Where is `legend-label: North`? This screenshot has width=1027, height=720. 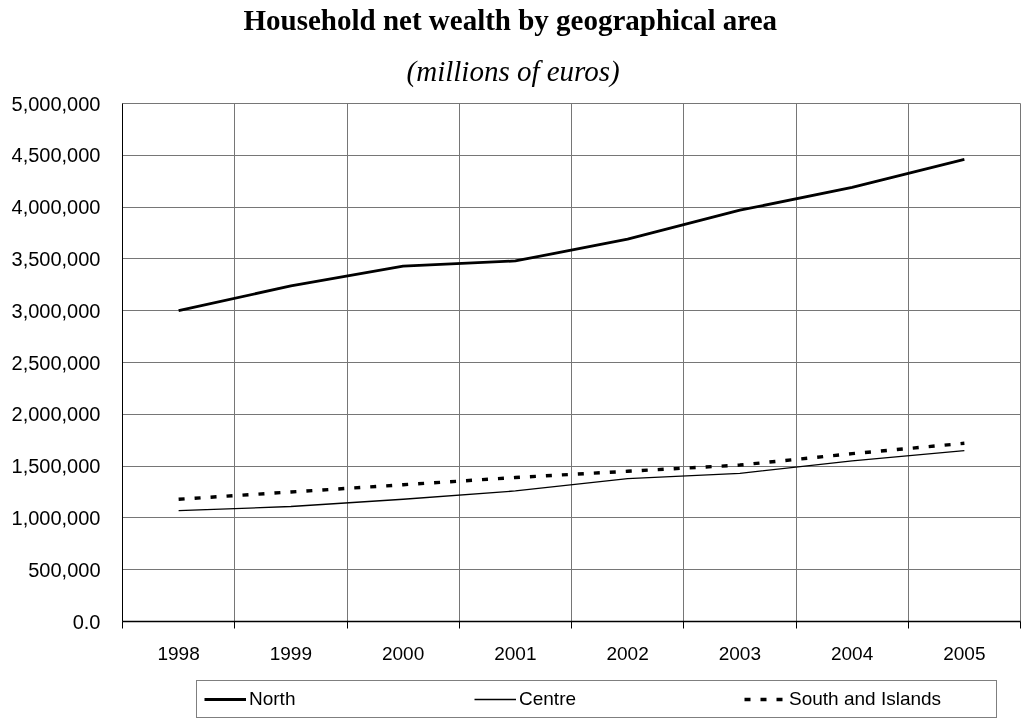 legend-label: North is located at coordinates (273, 699).